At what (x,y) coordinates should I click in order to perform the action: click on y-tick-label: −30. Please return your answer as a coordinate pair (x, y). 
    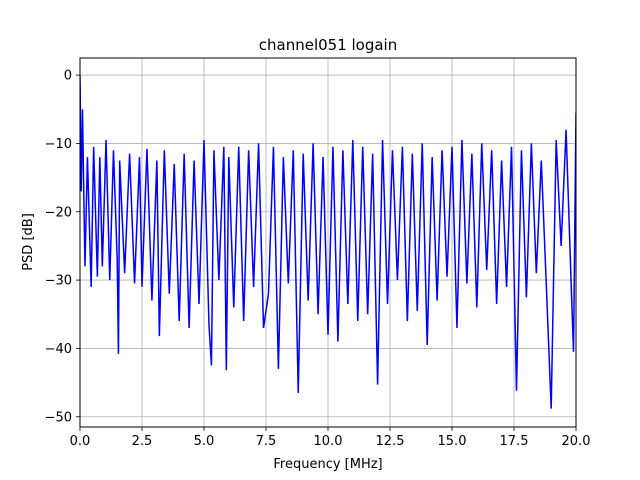
    Looking at the image, I should click on (58, 281).